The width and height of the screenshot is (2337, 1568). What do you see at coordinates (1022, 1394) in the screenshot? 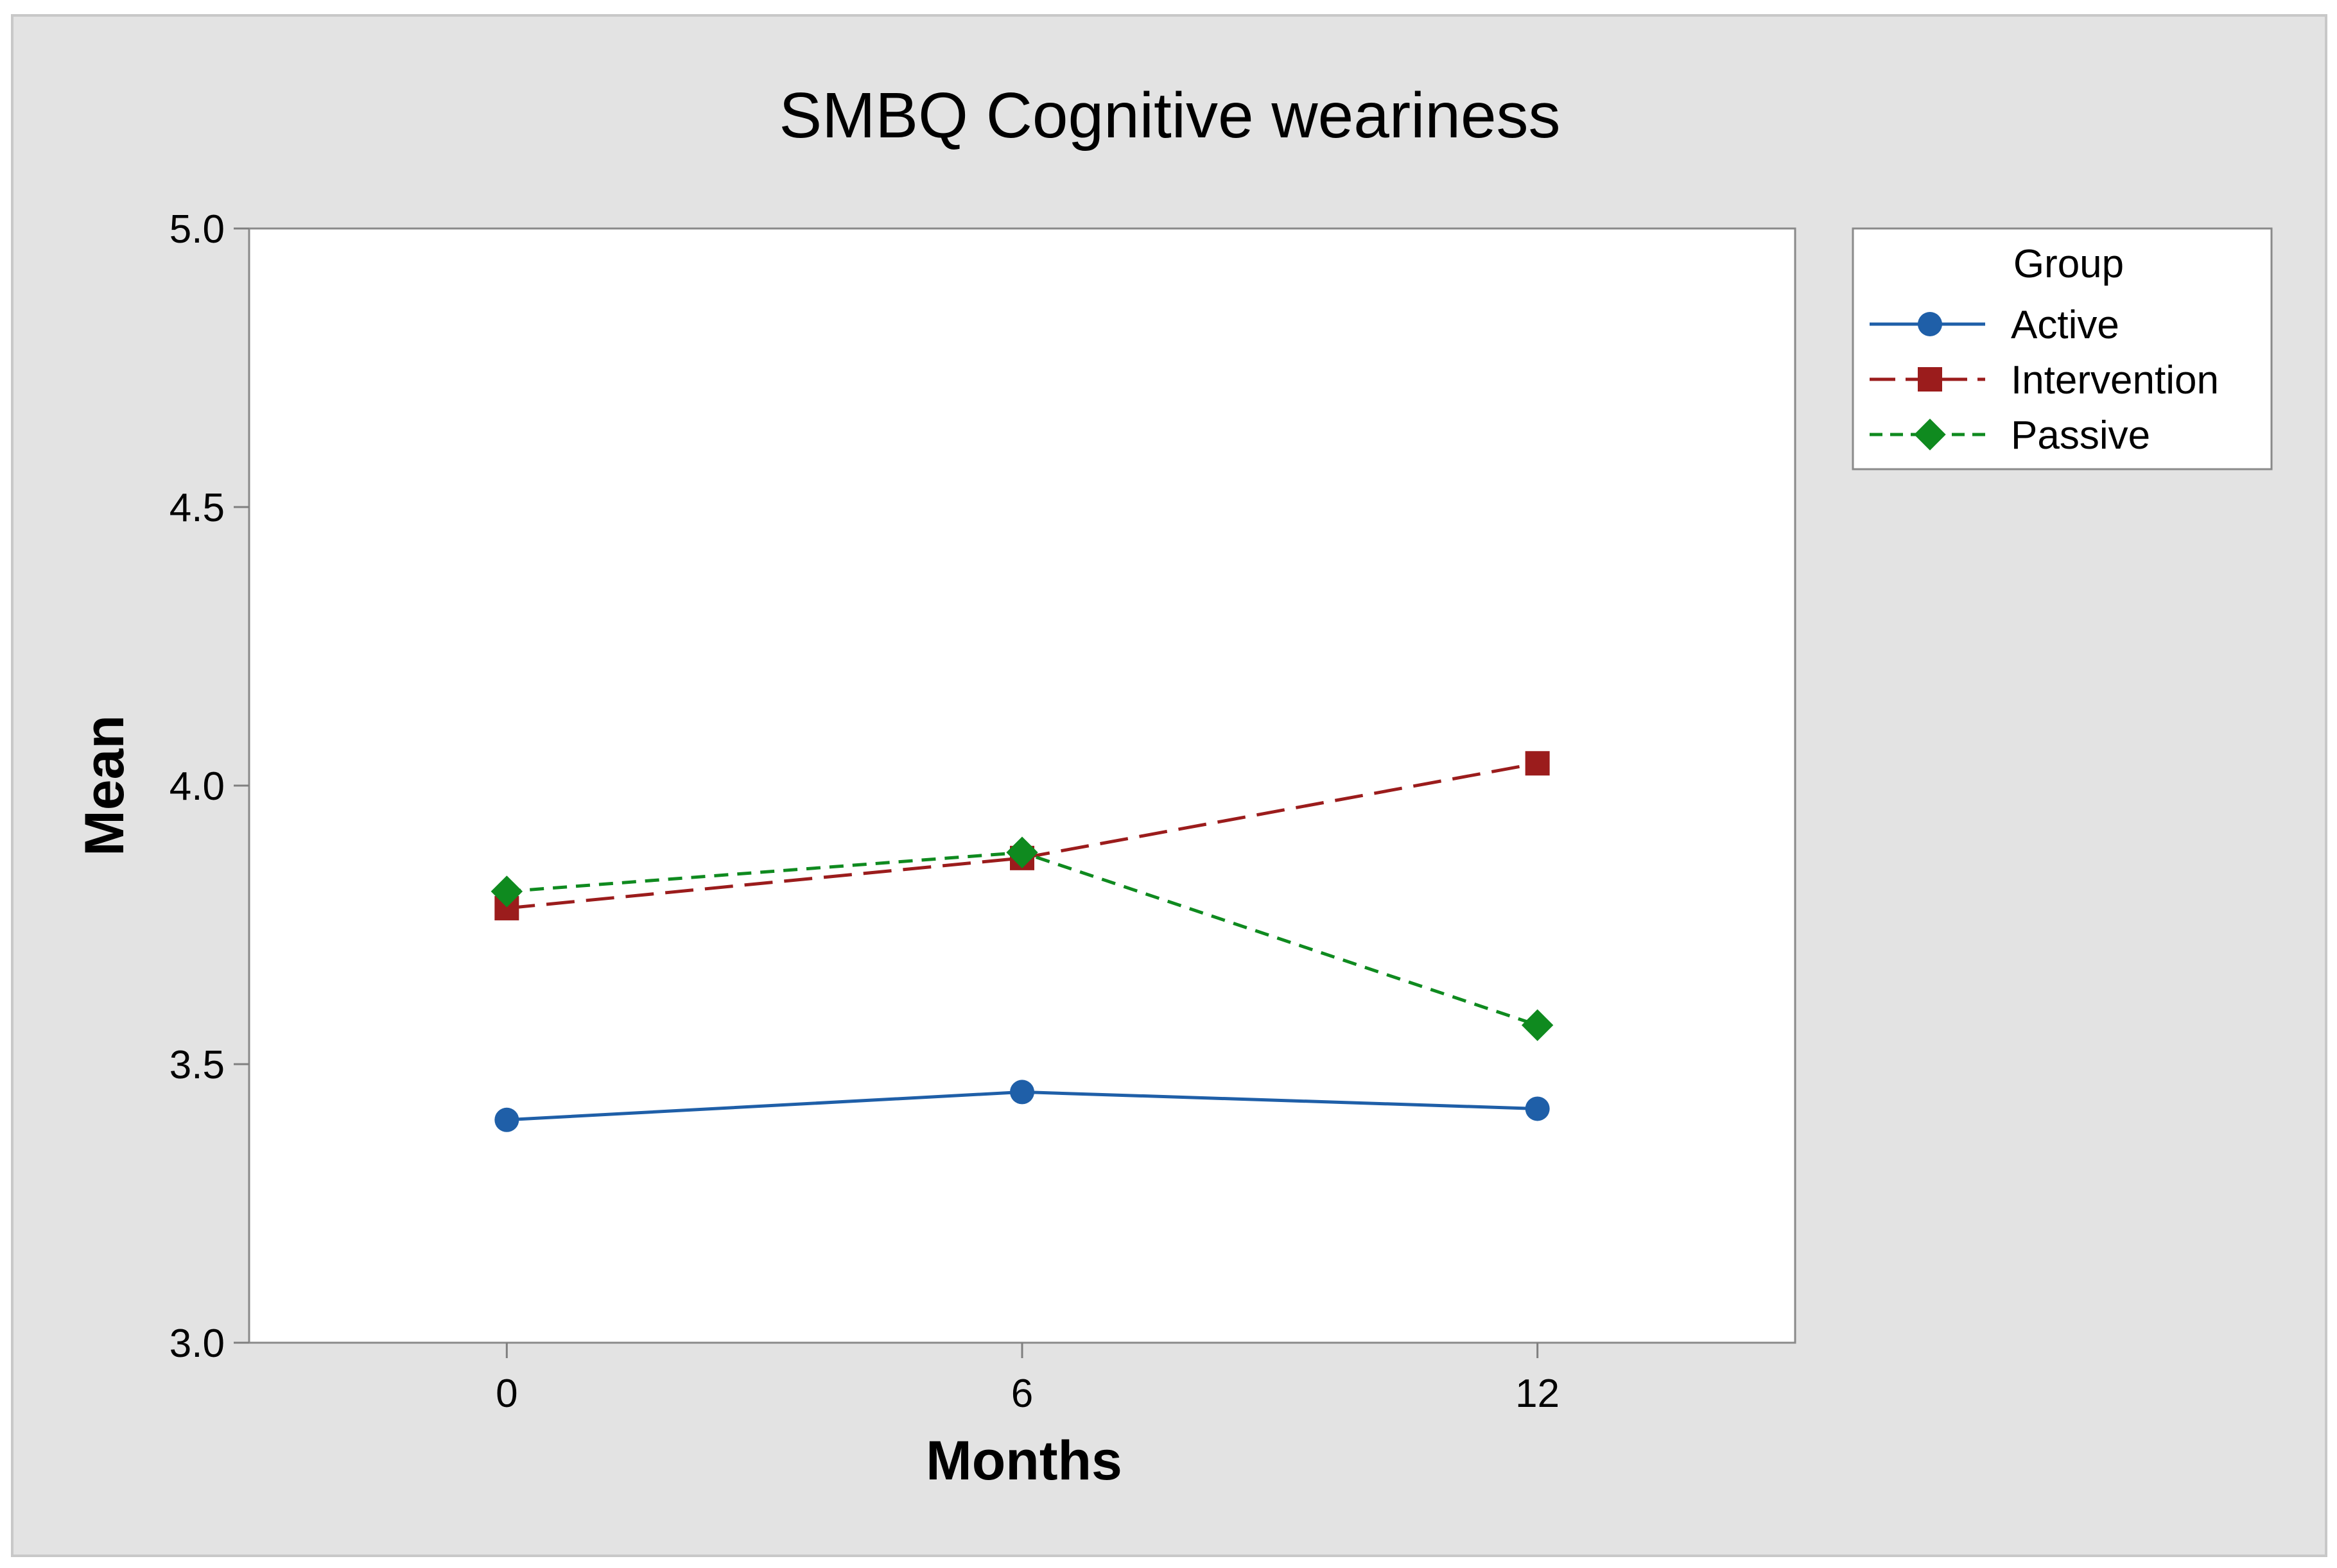
I see `x-tick-label: 6` at bounding box center [1022, 1394].